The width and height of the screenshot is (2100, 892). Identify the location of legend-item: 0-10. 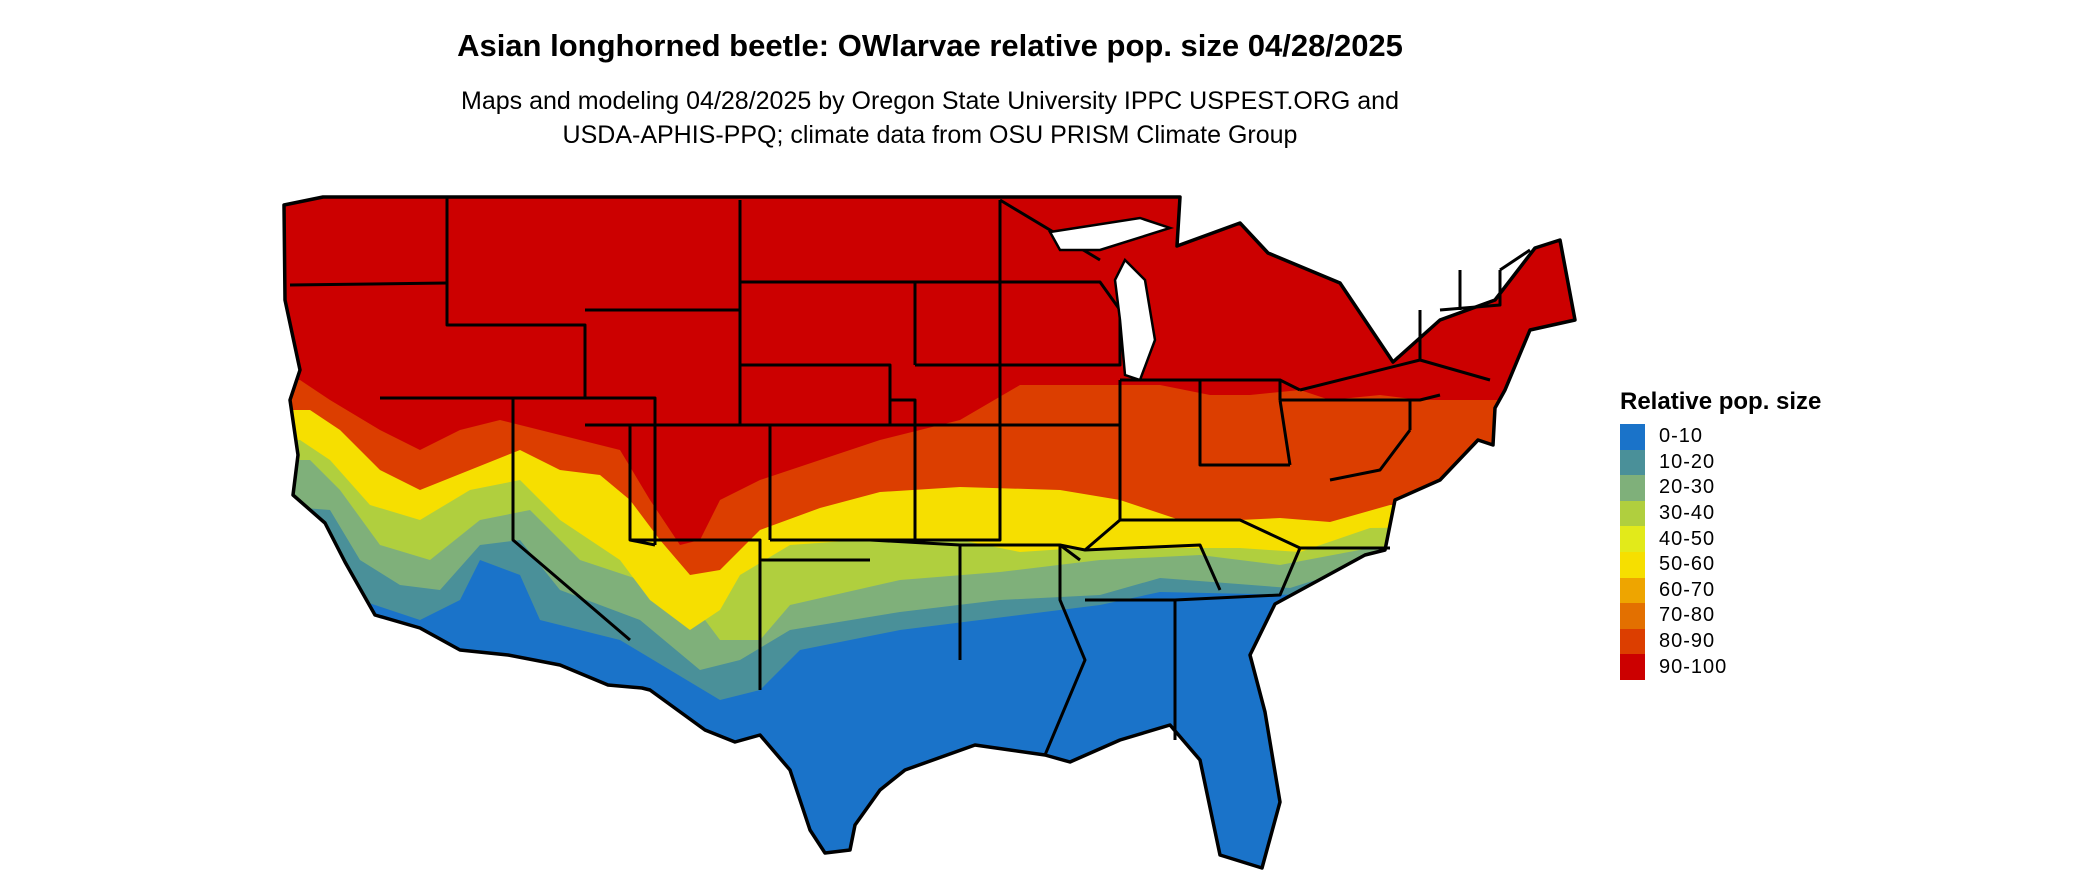
(1720, 437).